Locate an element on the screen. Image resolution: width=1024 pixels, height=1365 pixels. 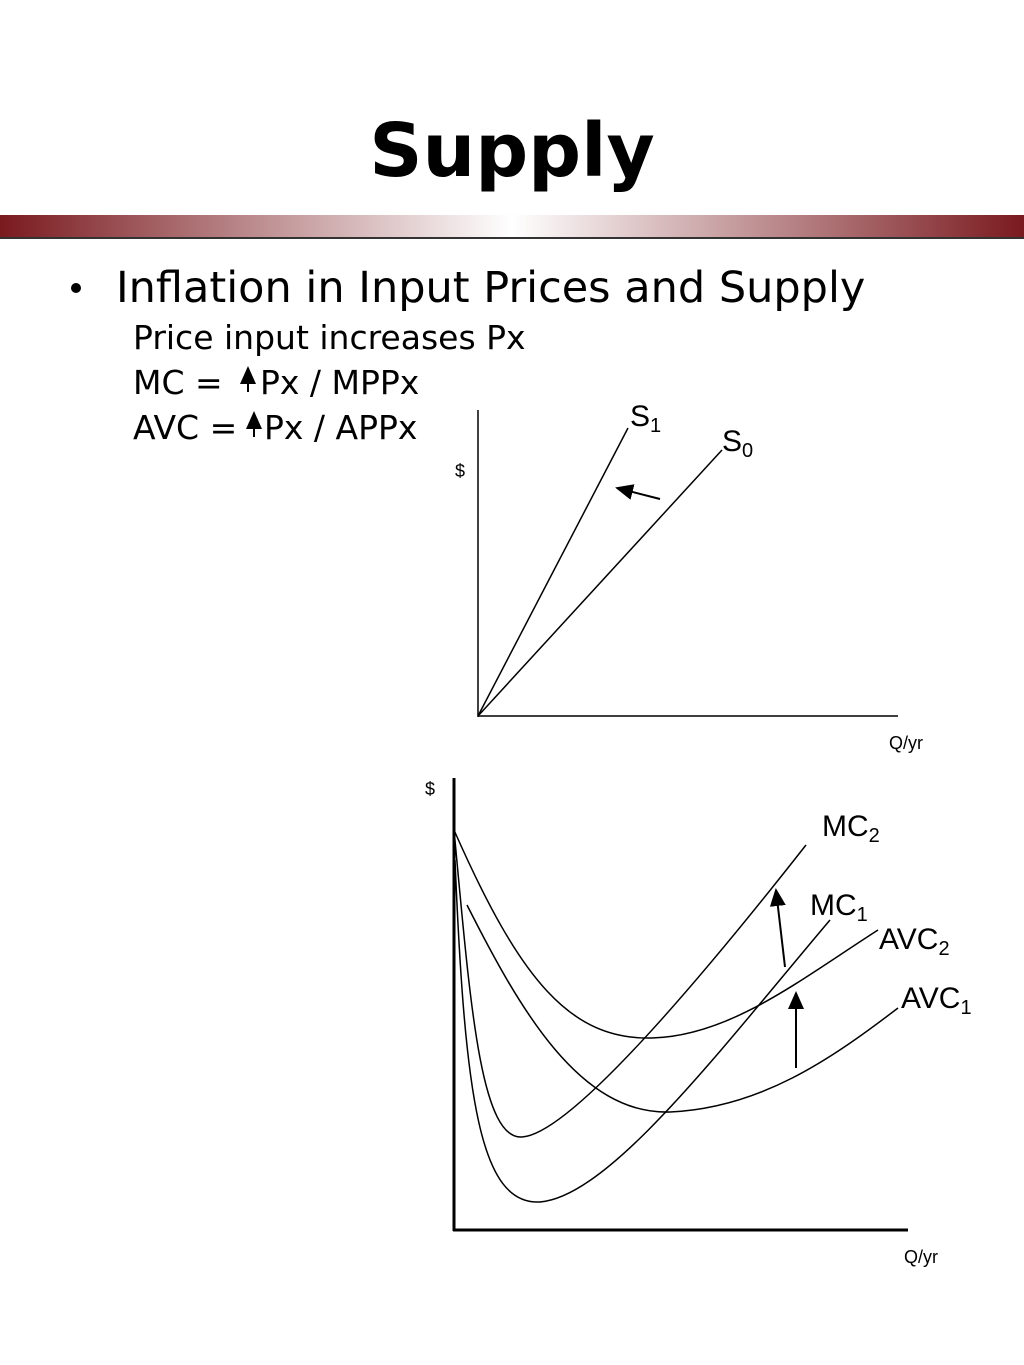
curve-label: MC2 is located at coordinates (851, 828).